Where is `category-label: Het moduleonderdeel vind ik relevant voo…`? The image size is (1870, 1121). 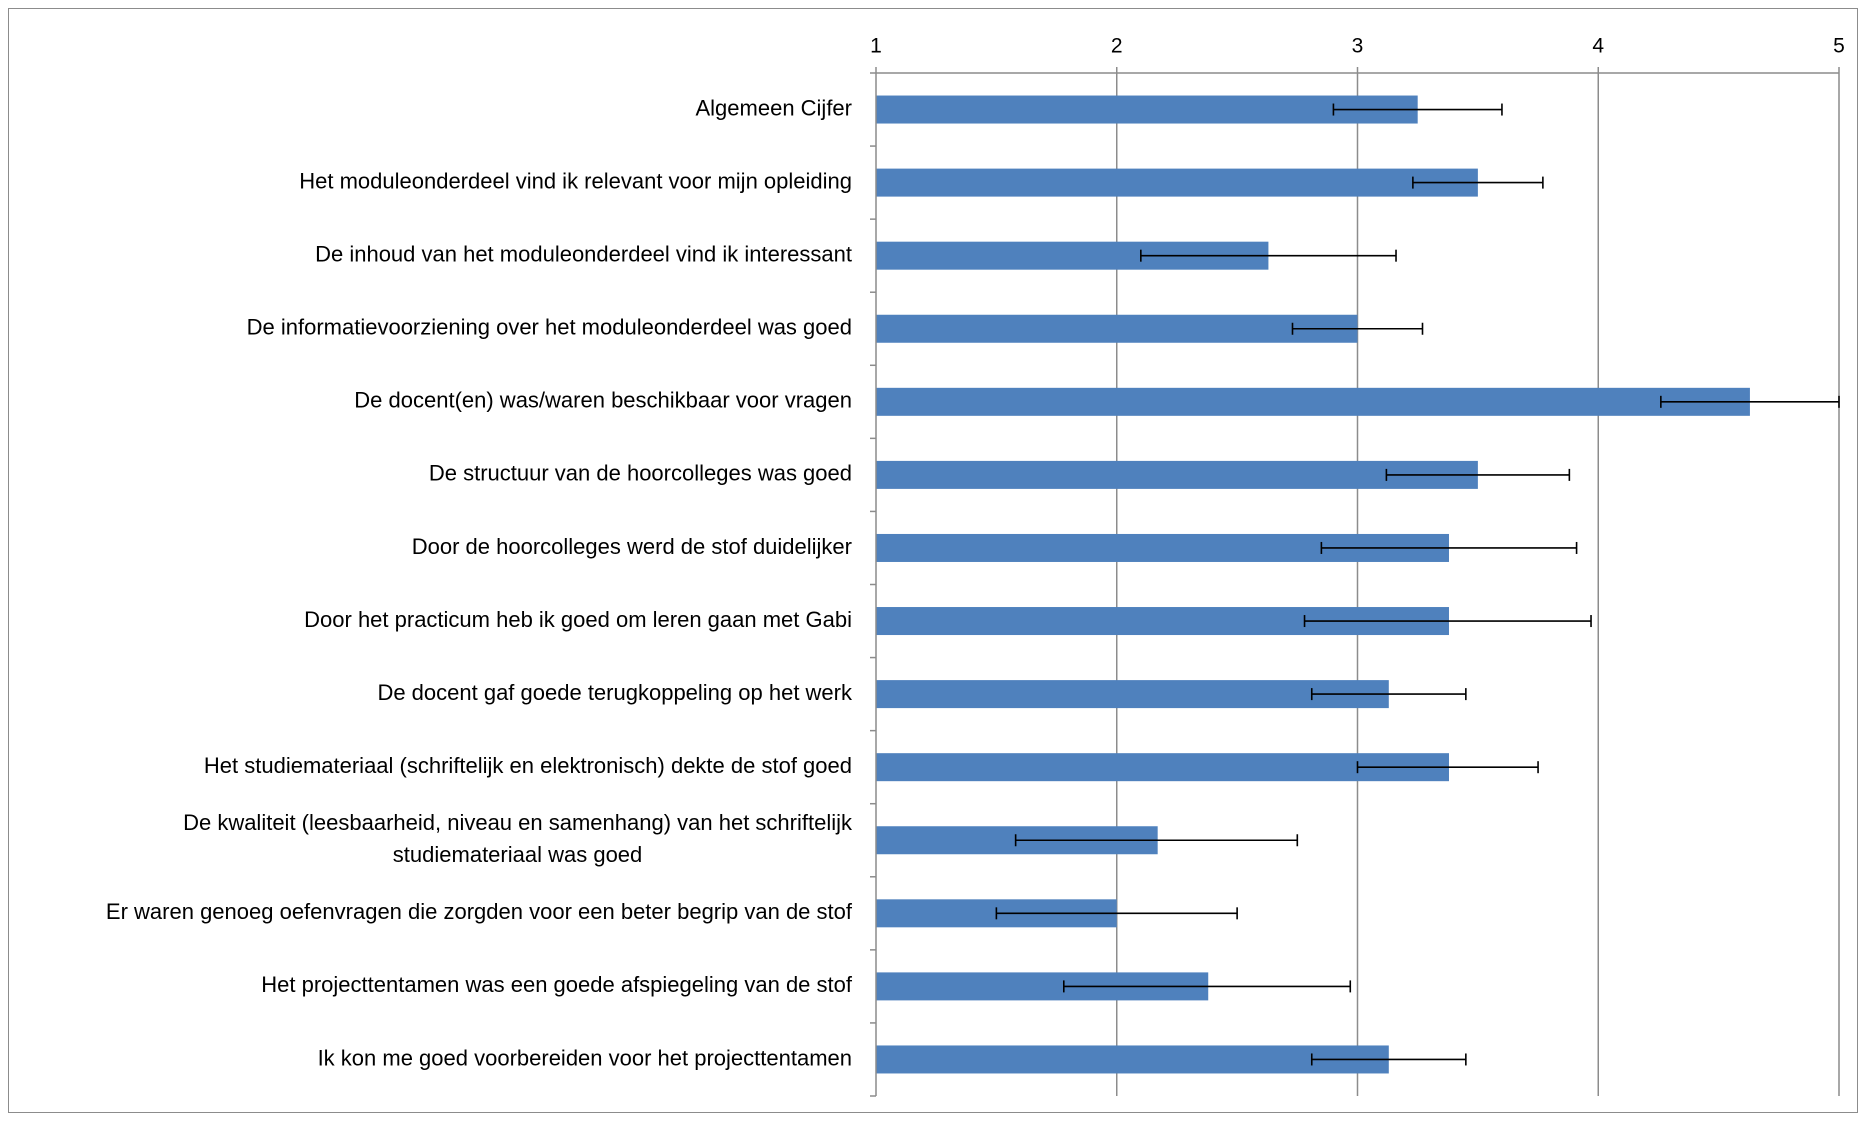 category-label: Het moduleonderdeel vind ik relevant voo… is located at coordinates (575, 180).